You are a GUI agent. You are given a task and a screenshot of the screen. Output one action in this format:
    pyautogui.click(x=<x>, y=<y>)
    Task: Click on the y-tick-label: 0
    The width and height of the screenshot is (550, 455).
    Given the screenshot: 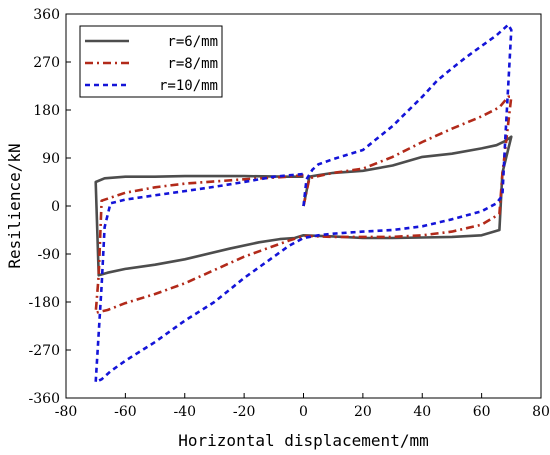 What is the action you would take?
    pyautogui.click(x=55, y=207)
    